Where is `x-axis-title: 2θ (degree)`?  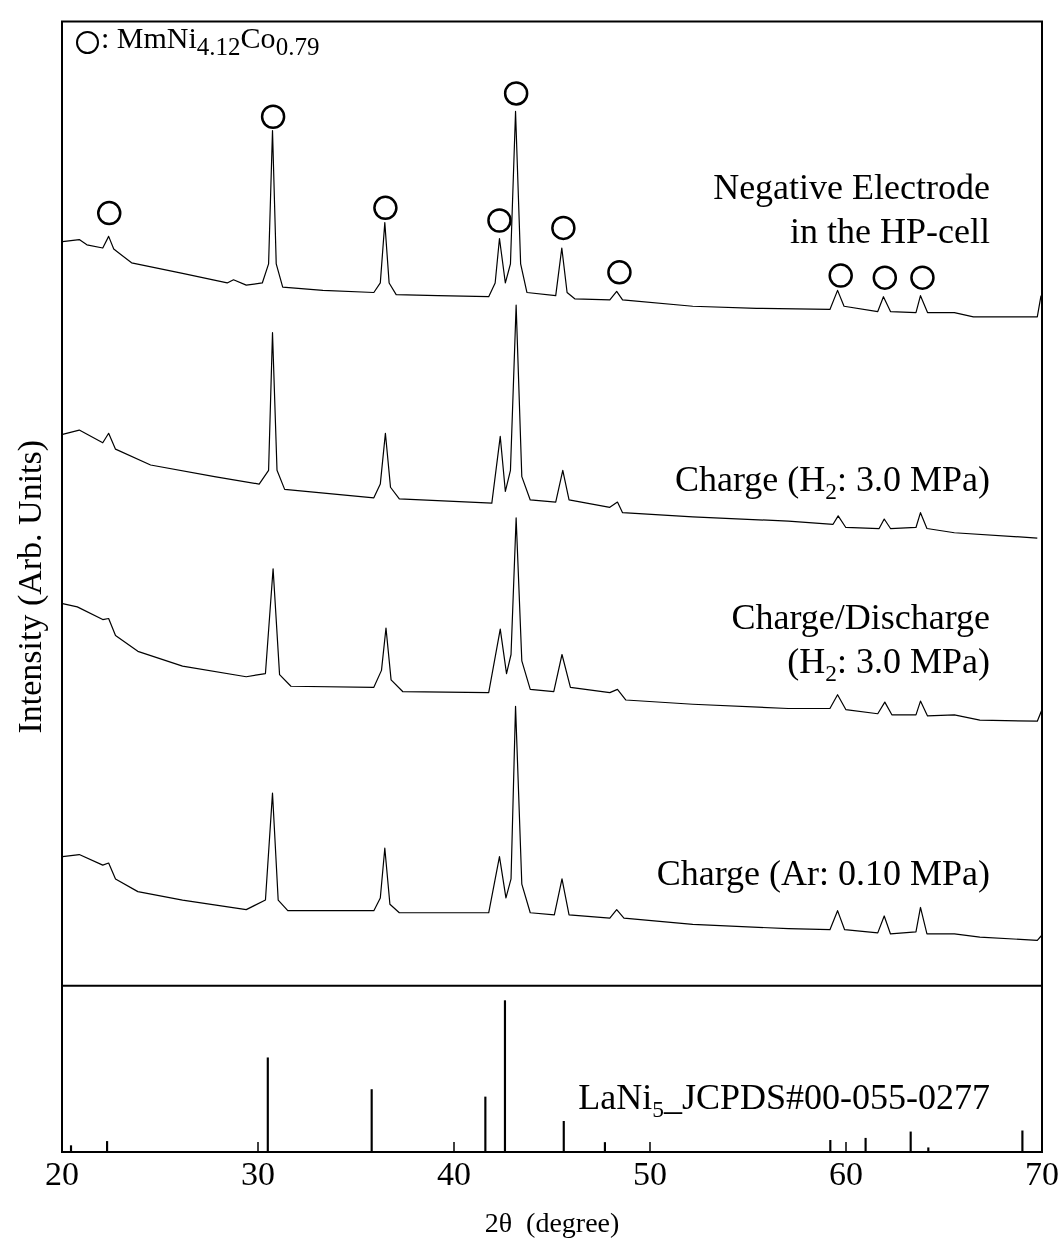
x-axis-title: 2θ (degree) is located at coordinates (552, 1222).